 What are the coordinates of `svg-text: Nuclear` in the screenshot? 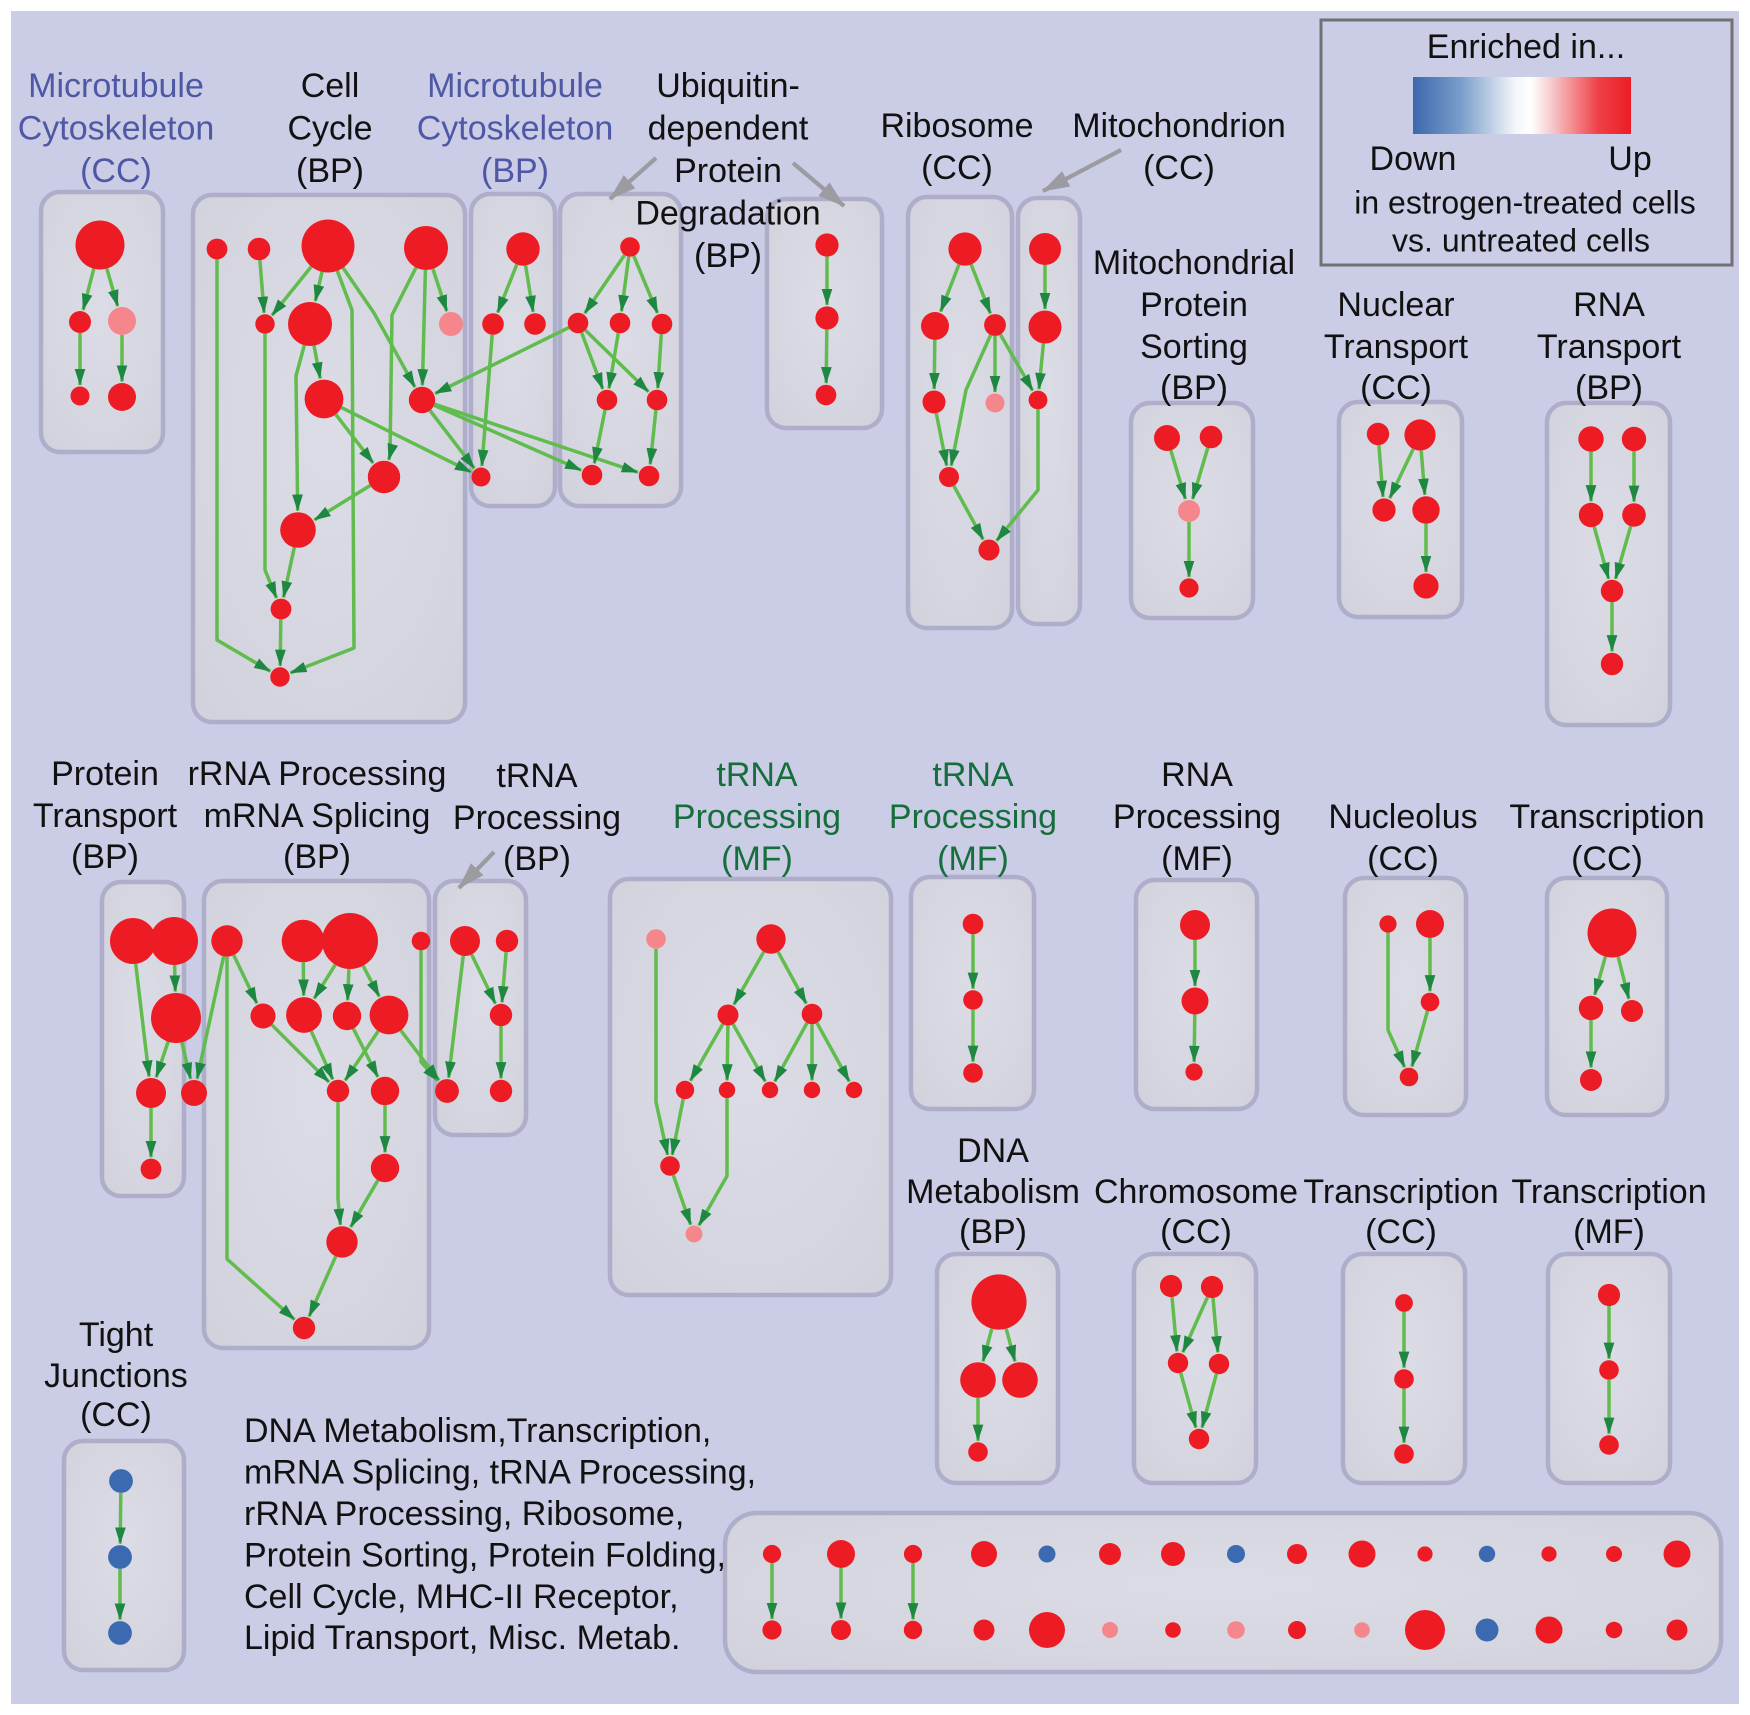 It's located at (1395, 305).